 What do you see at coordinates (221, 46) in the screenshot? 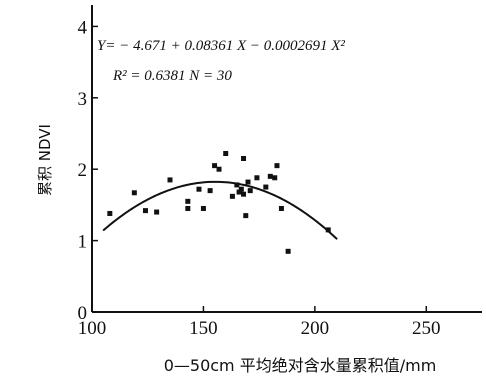
I see `regression-equation: Y= − 4.671 + 0.08361 X − 0.0002691 X²` at bounding box center [221, 46].